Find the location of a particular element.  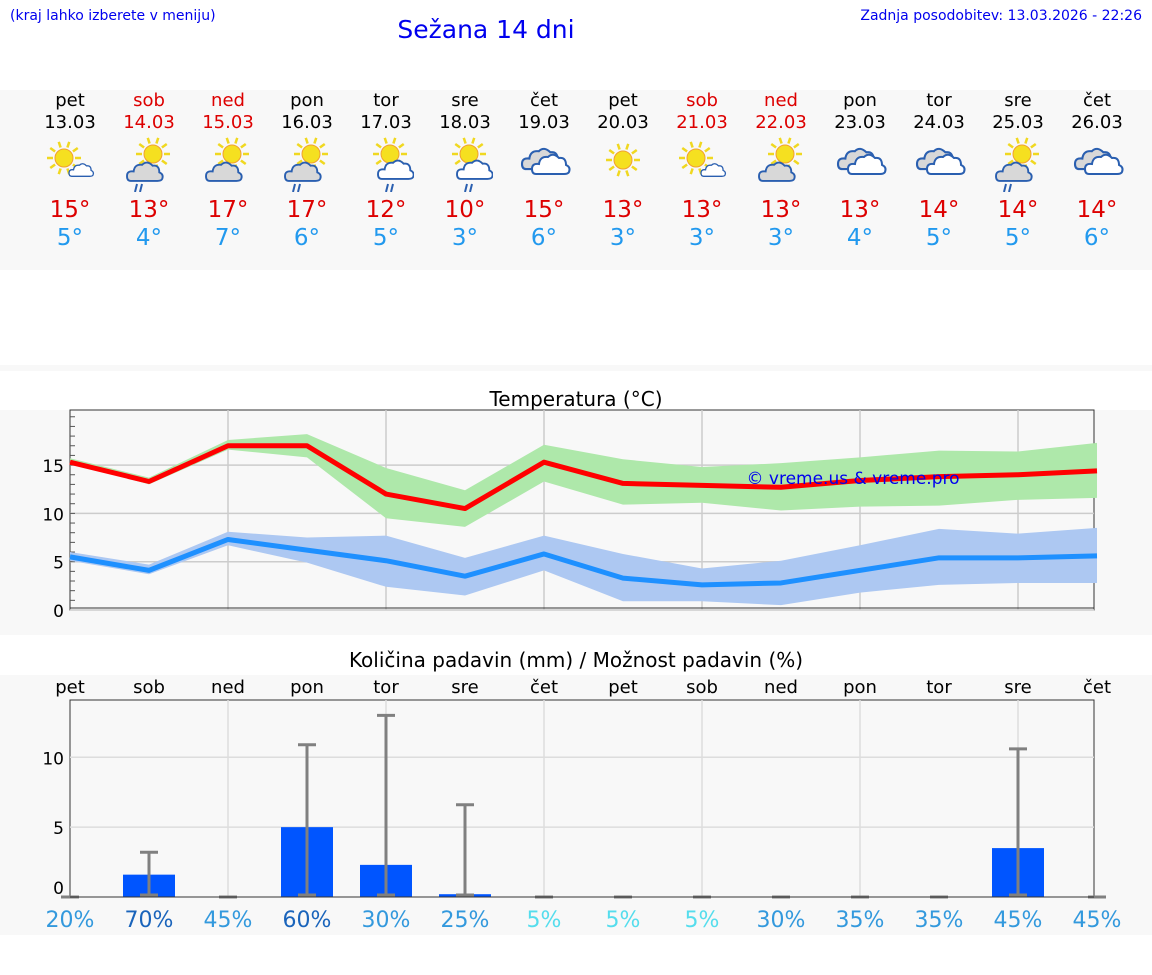

day-name: sob is located at coordinates (149, 100).